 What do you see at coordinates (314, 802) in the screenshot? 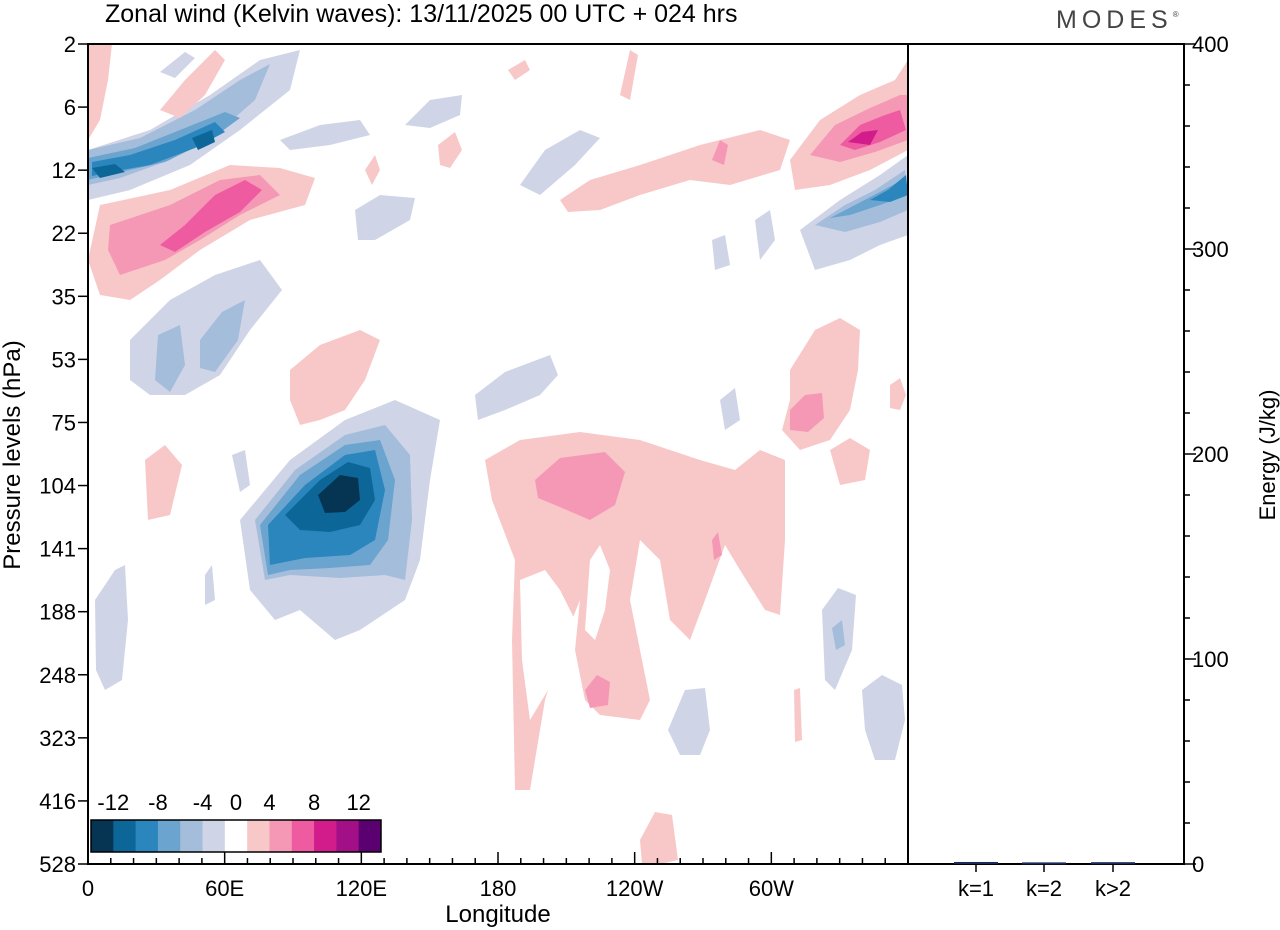
I see `colorbar-label: 8` at bounding box center [314, 802].